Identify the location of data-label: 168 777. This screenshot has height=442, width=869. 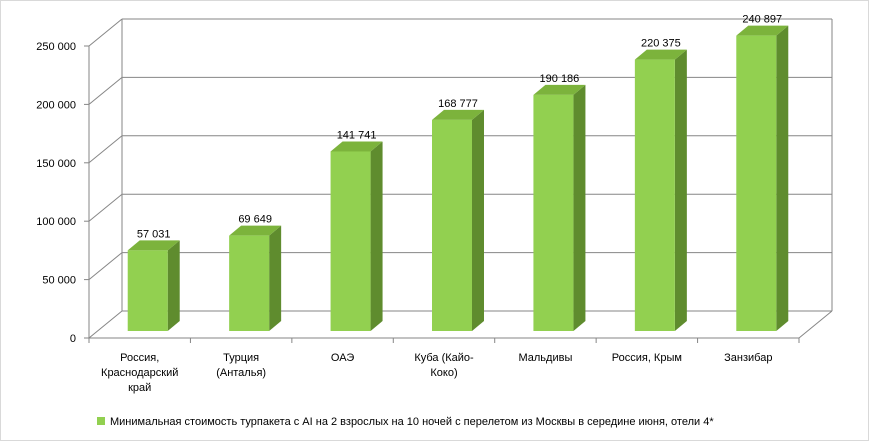
(458, 104).